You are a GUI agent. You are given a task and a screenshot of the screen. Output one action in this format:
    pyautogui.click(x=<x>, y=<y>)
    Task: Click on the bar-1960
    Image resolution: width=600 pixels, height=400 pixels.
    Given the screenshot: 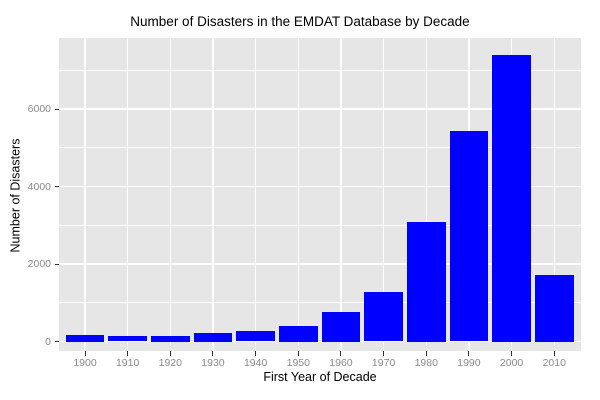 What is the action you would take?
    pyautogui.click(x=341, y=327)
    